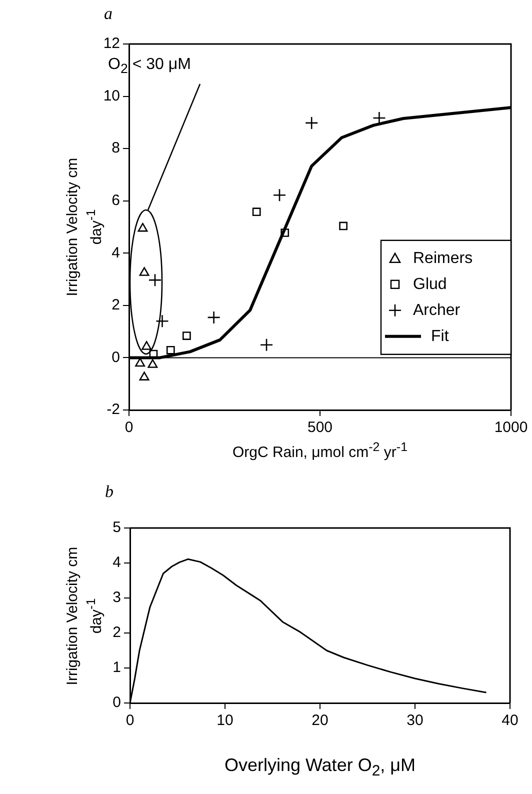 This screenshot has height=794, width=532. What do you see at coordinates (225, 721) in the screenshot?
I see `x-tick-label: 10` at bounding box center [225, 721].